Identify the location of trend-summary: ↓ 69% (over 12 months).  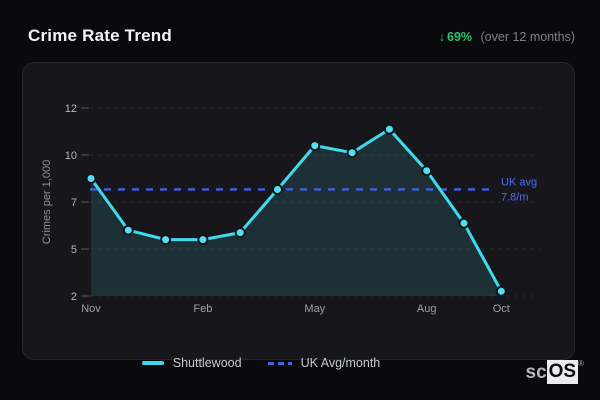
(507, 37).